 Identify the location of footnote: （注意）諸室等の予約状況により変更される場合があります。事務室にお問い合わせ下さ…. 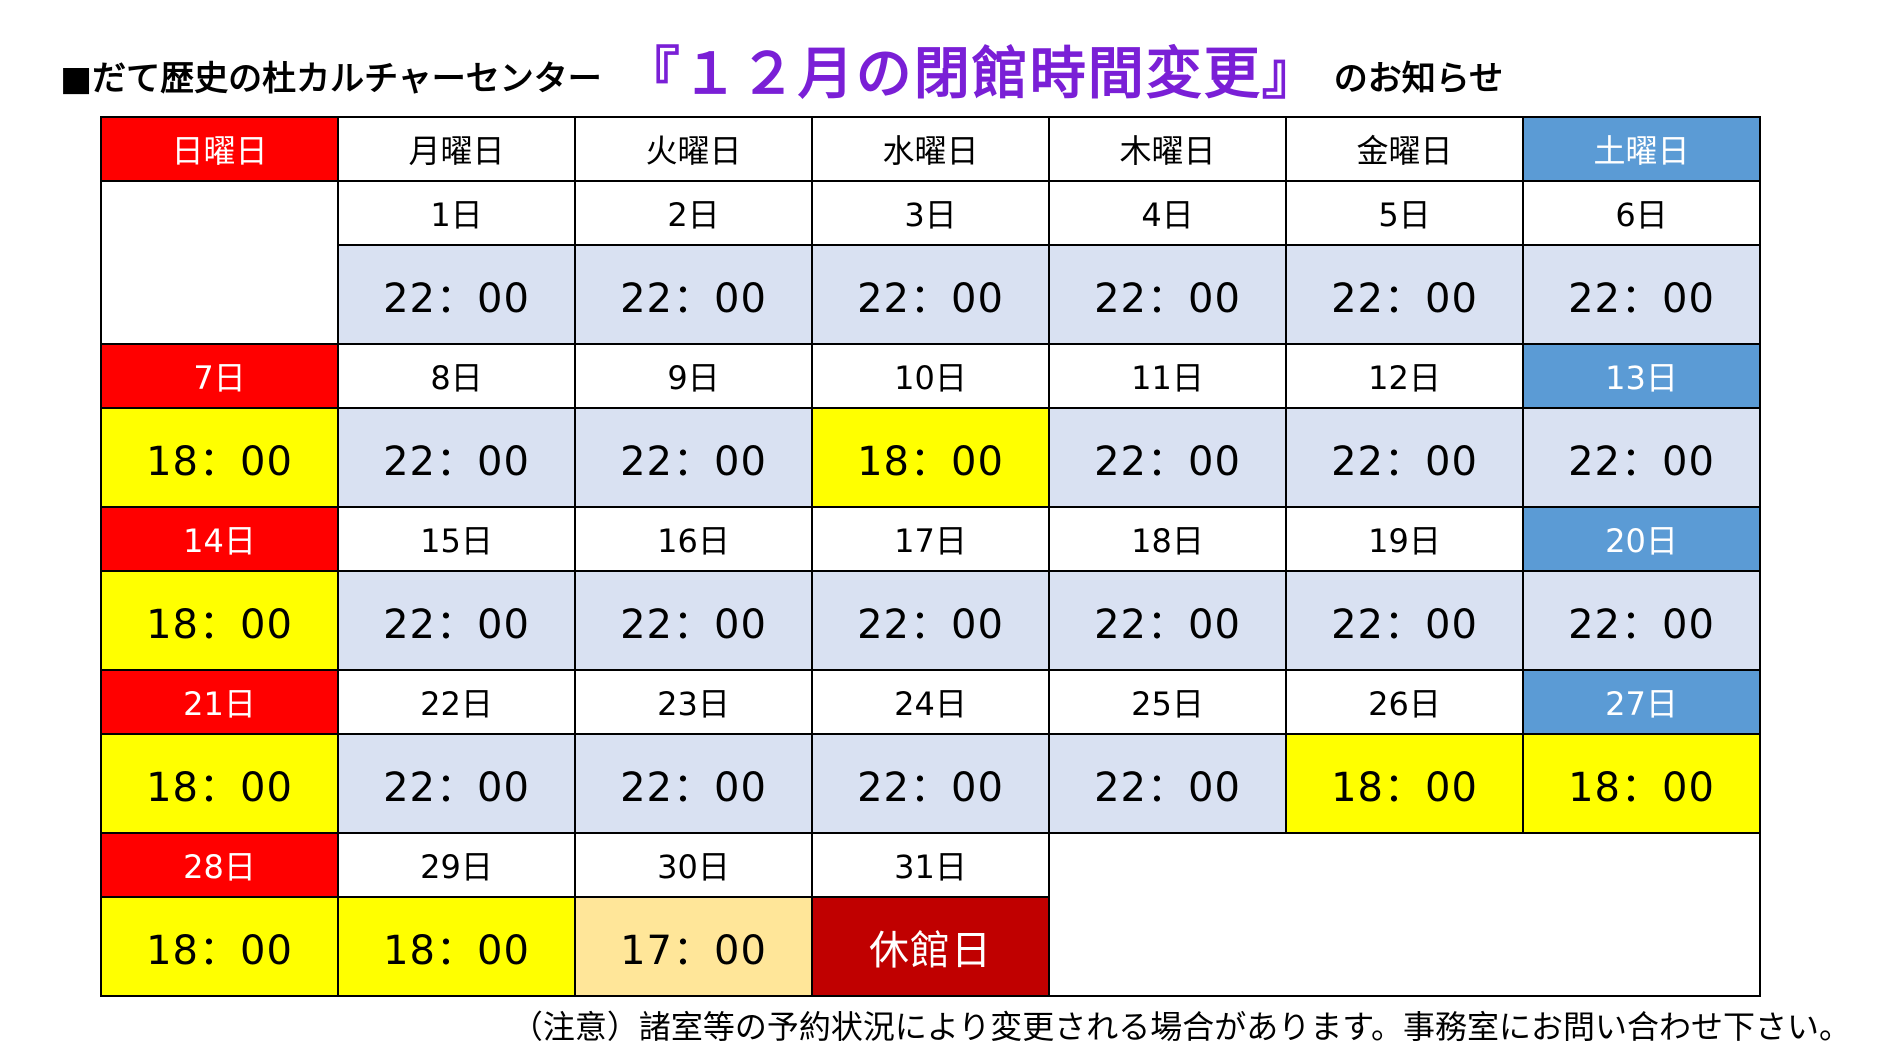
(1180, 1027).